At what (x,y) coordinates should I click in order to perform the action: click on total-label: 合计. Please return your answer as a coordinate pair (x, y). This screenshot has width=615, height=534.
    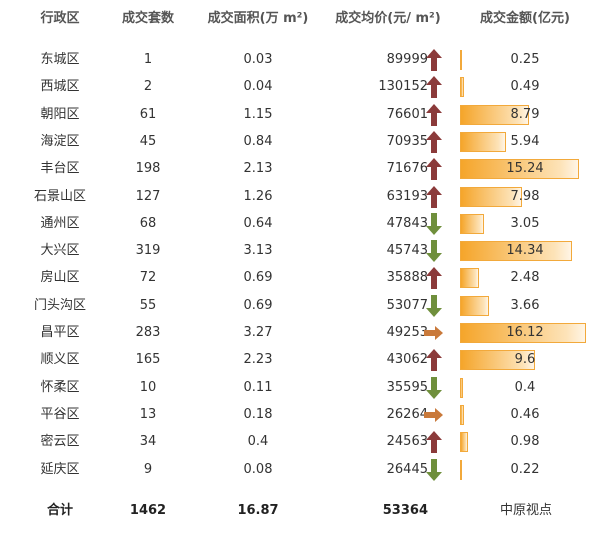
    Looking at the image, I should click on (59, 510).